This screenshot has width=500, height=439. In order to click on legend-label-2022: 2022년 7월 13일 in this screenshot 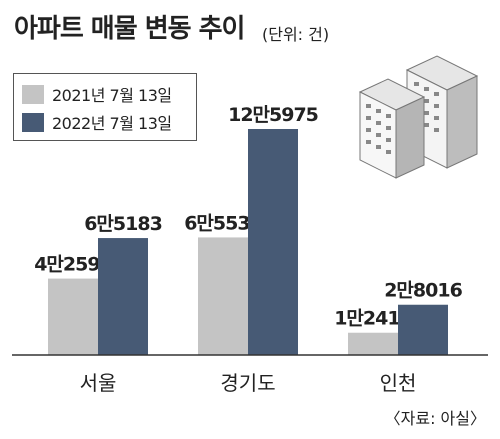, I will do `click(112, 123)`.